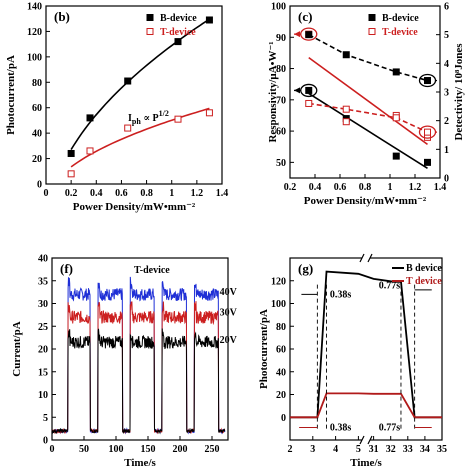 The height and width of the screenshot is (474, 474). What do you see at coordinates (148, 117) in the screenshot?
I see `power-law-annotation: Iph ∝ P1/2` at bounding box center [148, 117].